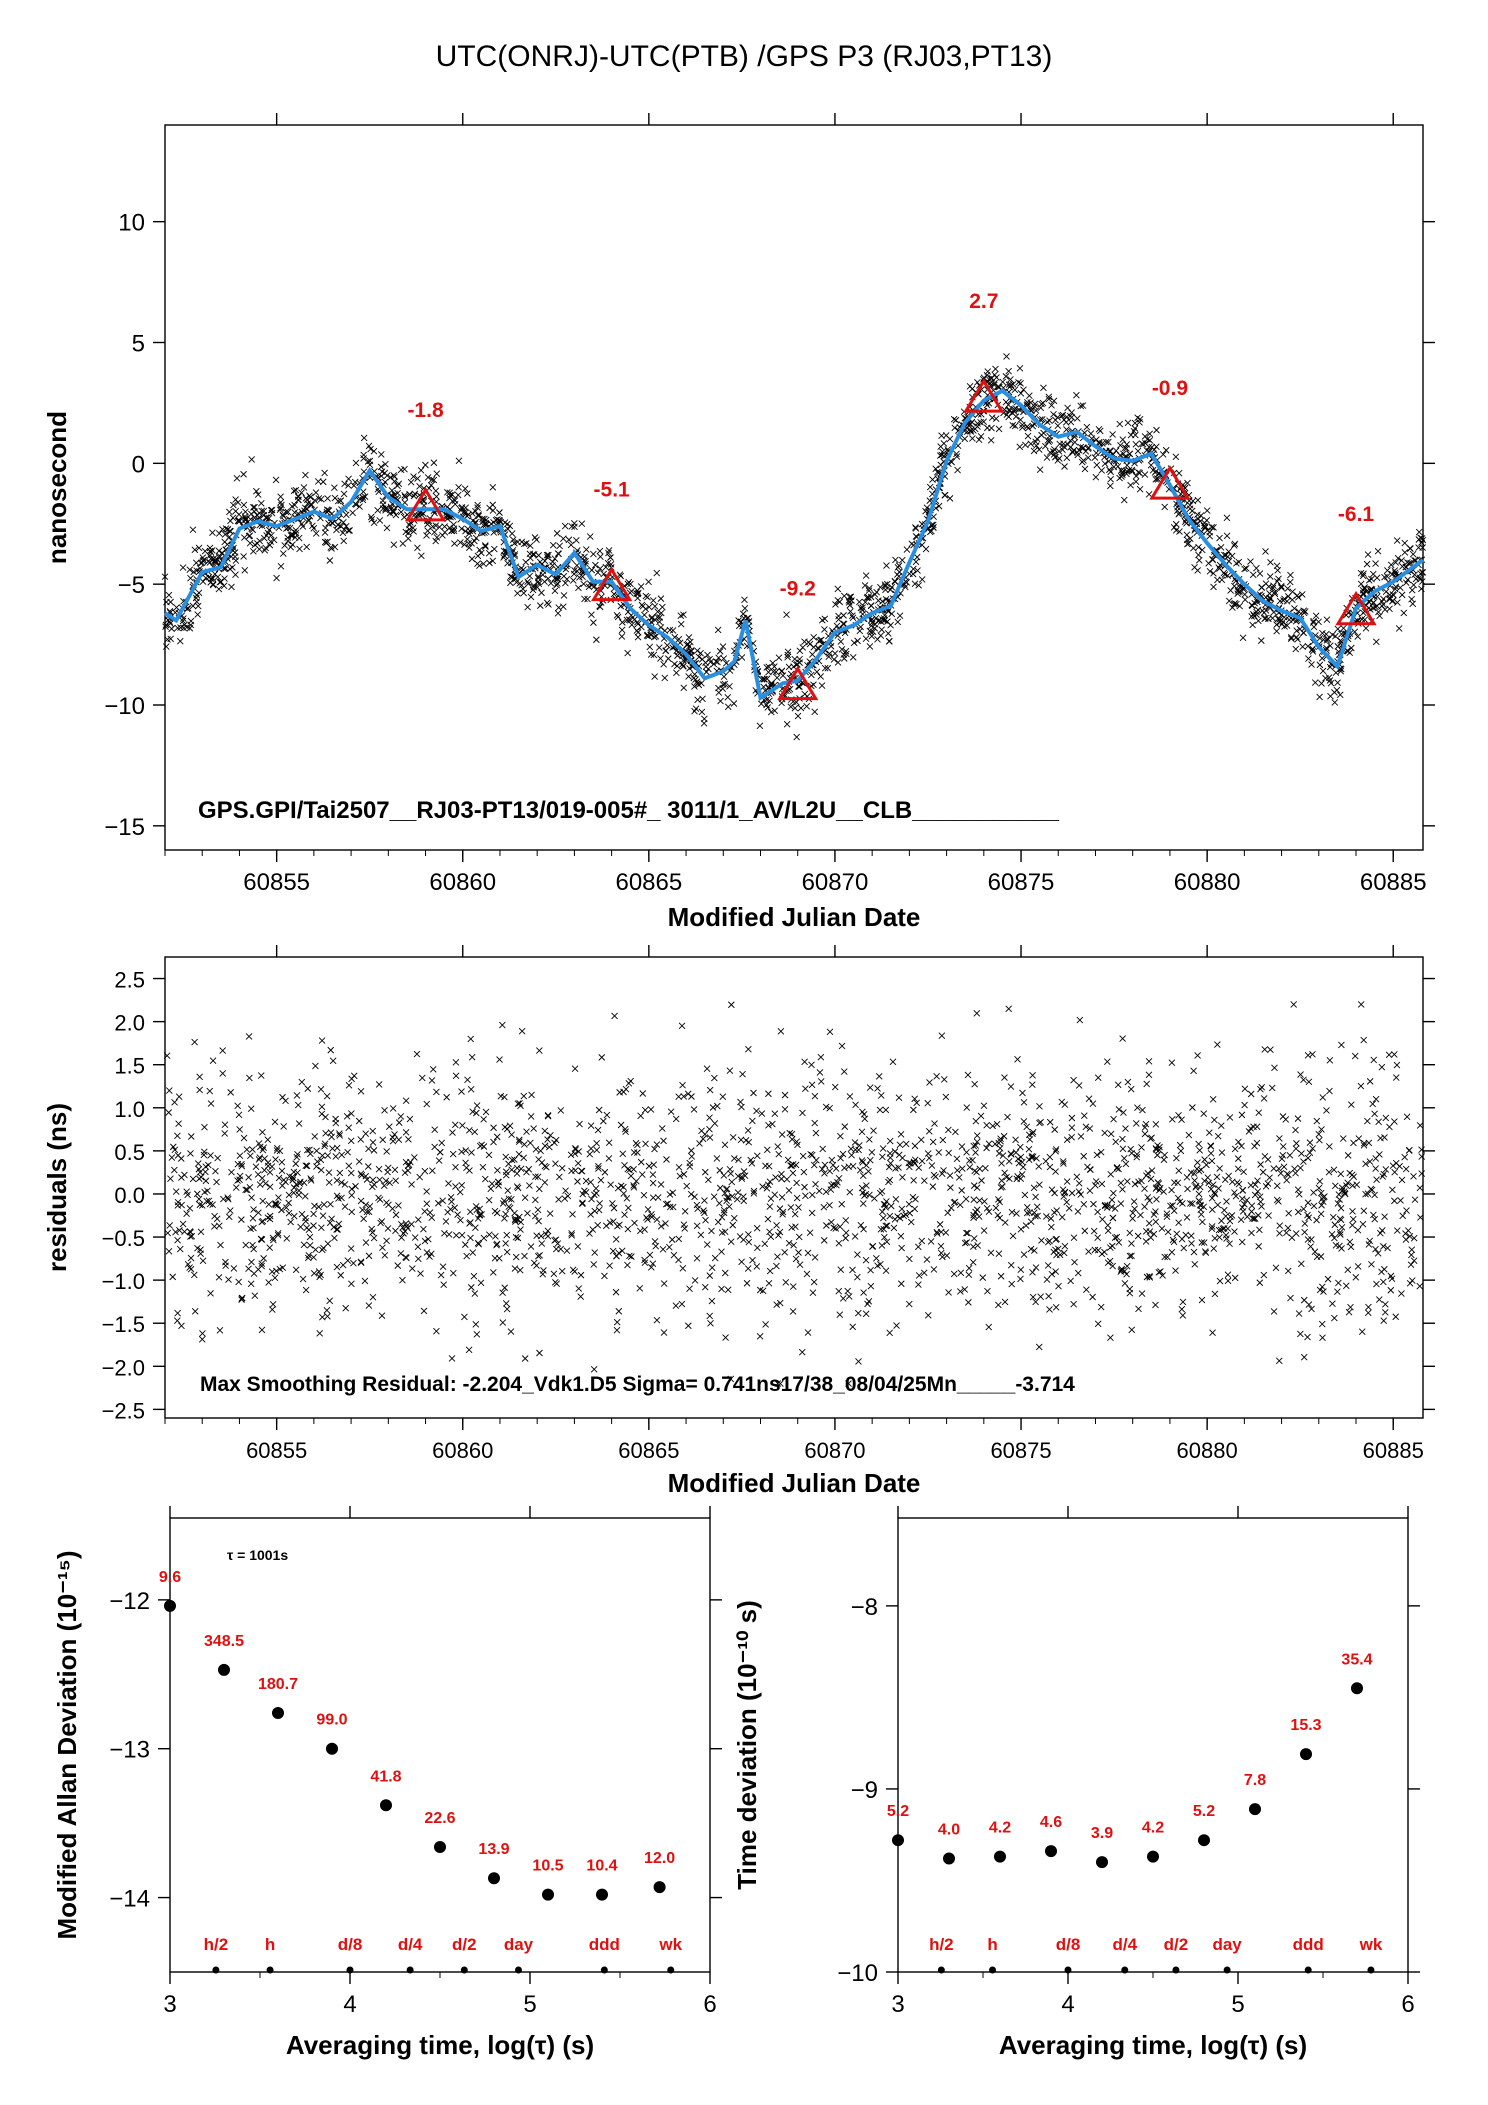  I want to click on plot-frame, so click(1153, 1745).